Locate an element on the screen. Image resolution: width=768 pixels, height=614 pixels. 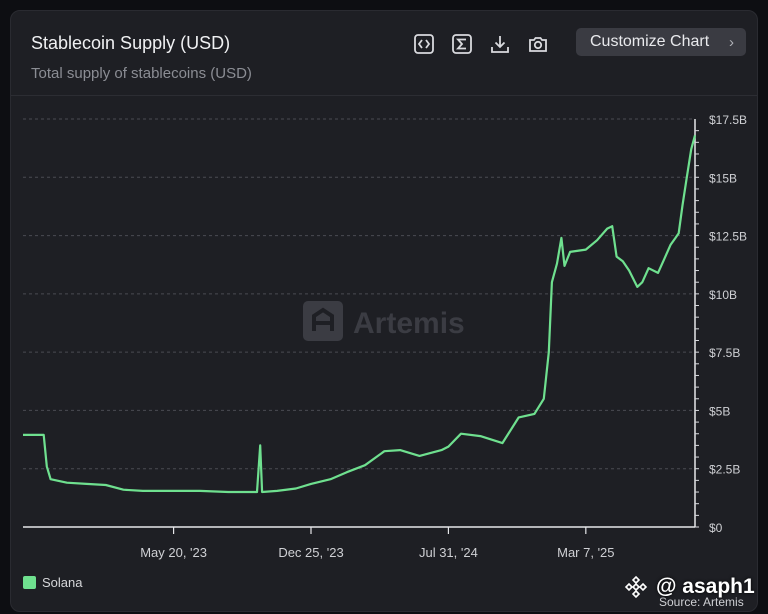
y-axis-ticks: $0 $2.5B $5B $7.5B $10B $12.5B $15B $17.5B is located at coordinates (721, 324).